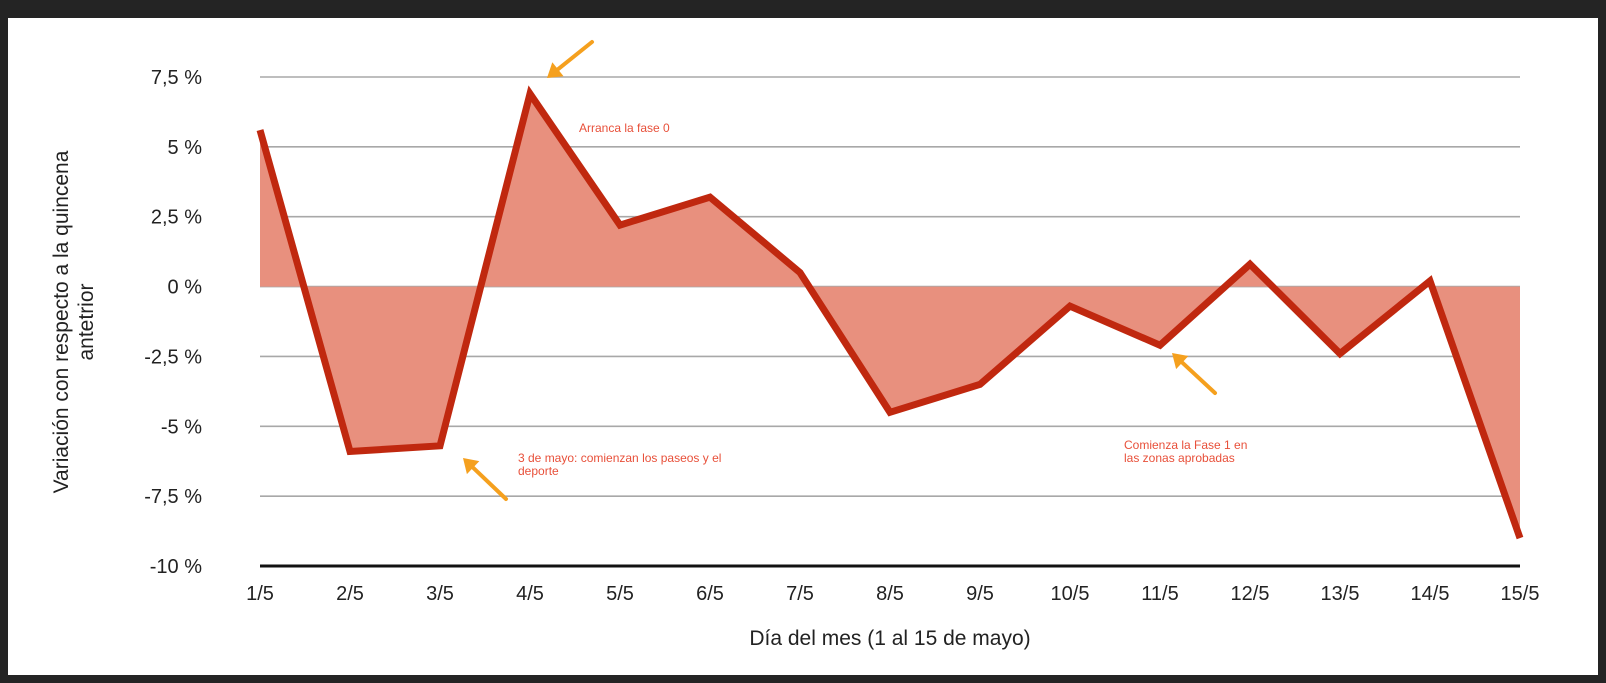  Describe the element at coordinates (620, 594) in the screenshot. I see `x-tick-label: 5/5` at that location.